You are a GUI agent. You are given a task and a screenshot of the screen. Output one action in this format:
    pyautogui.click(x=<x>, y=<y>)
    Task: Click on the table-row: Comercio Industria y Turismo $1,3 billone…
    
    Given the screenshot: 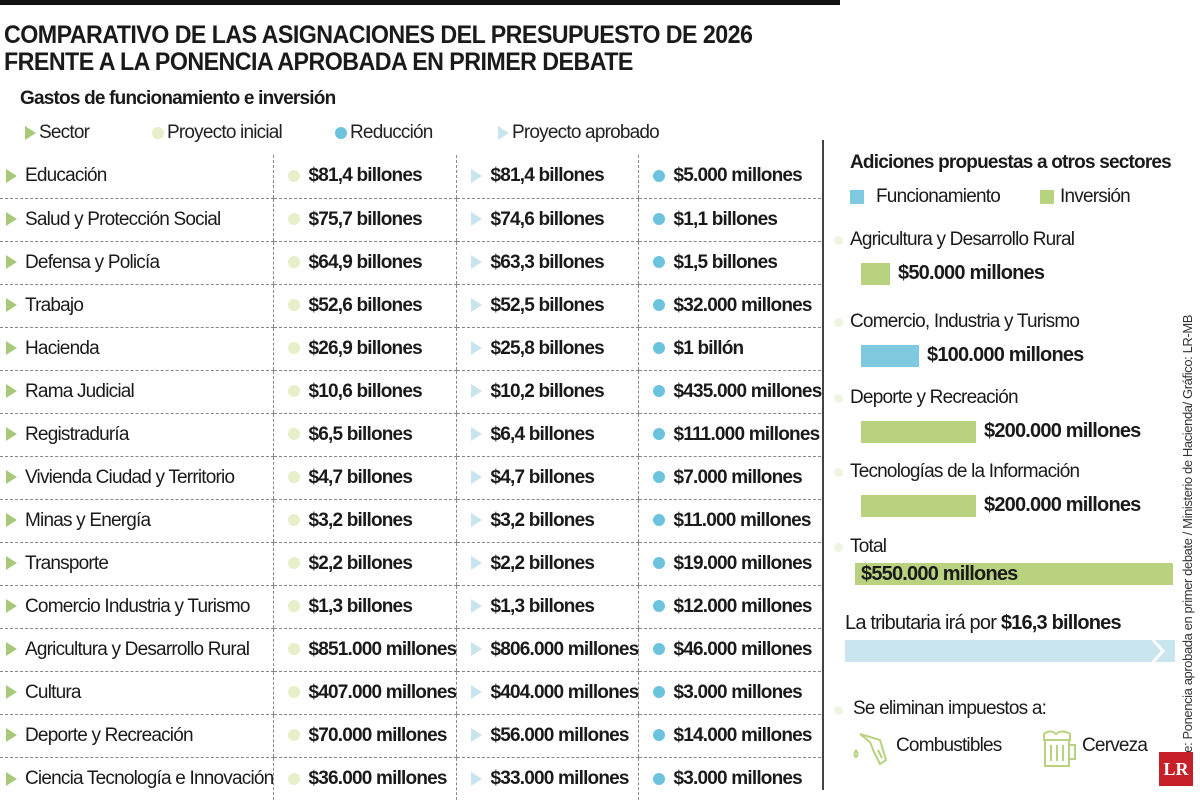 What is the action you would take?
    pyautogui.click(x=411, y=607)
    